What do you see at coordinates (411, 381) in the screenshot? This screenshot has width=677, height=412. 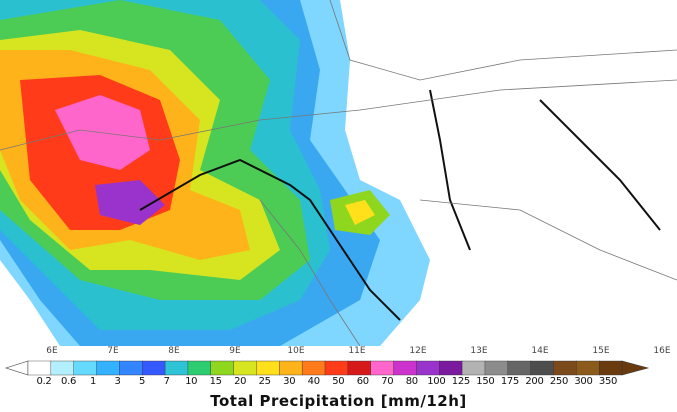 I see `legend-tick-label: 80` at bounding box center [411, 381].